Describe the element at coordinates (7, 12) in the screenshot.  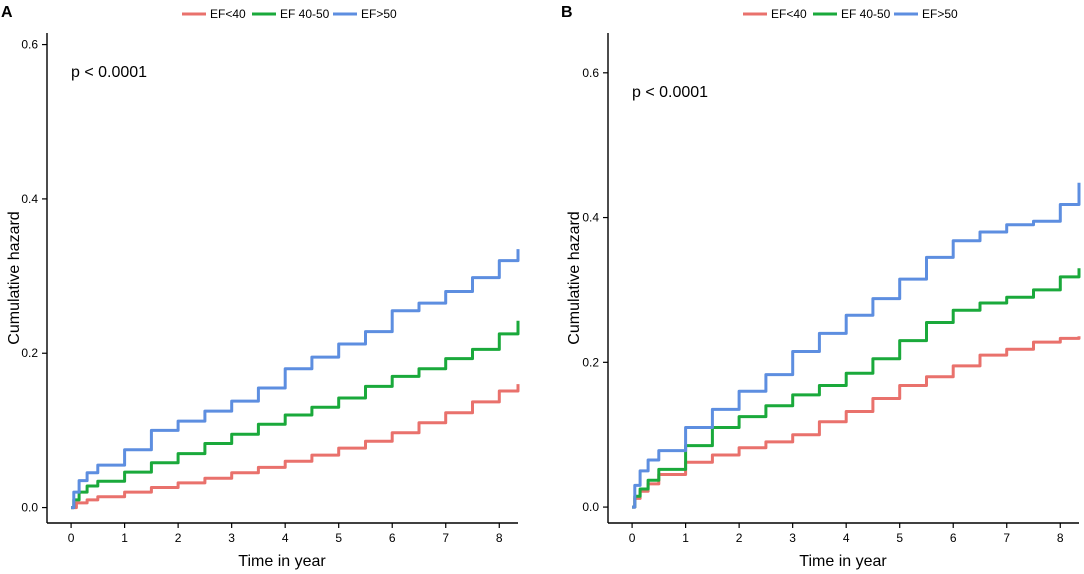
I see `panel-label: A` at that location.